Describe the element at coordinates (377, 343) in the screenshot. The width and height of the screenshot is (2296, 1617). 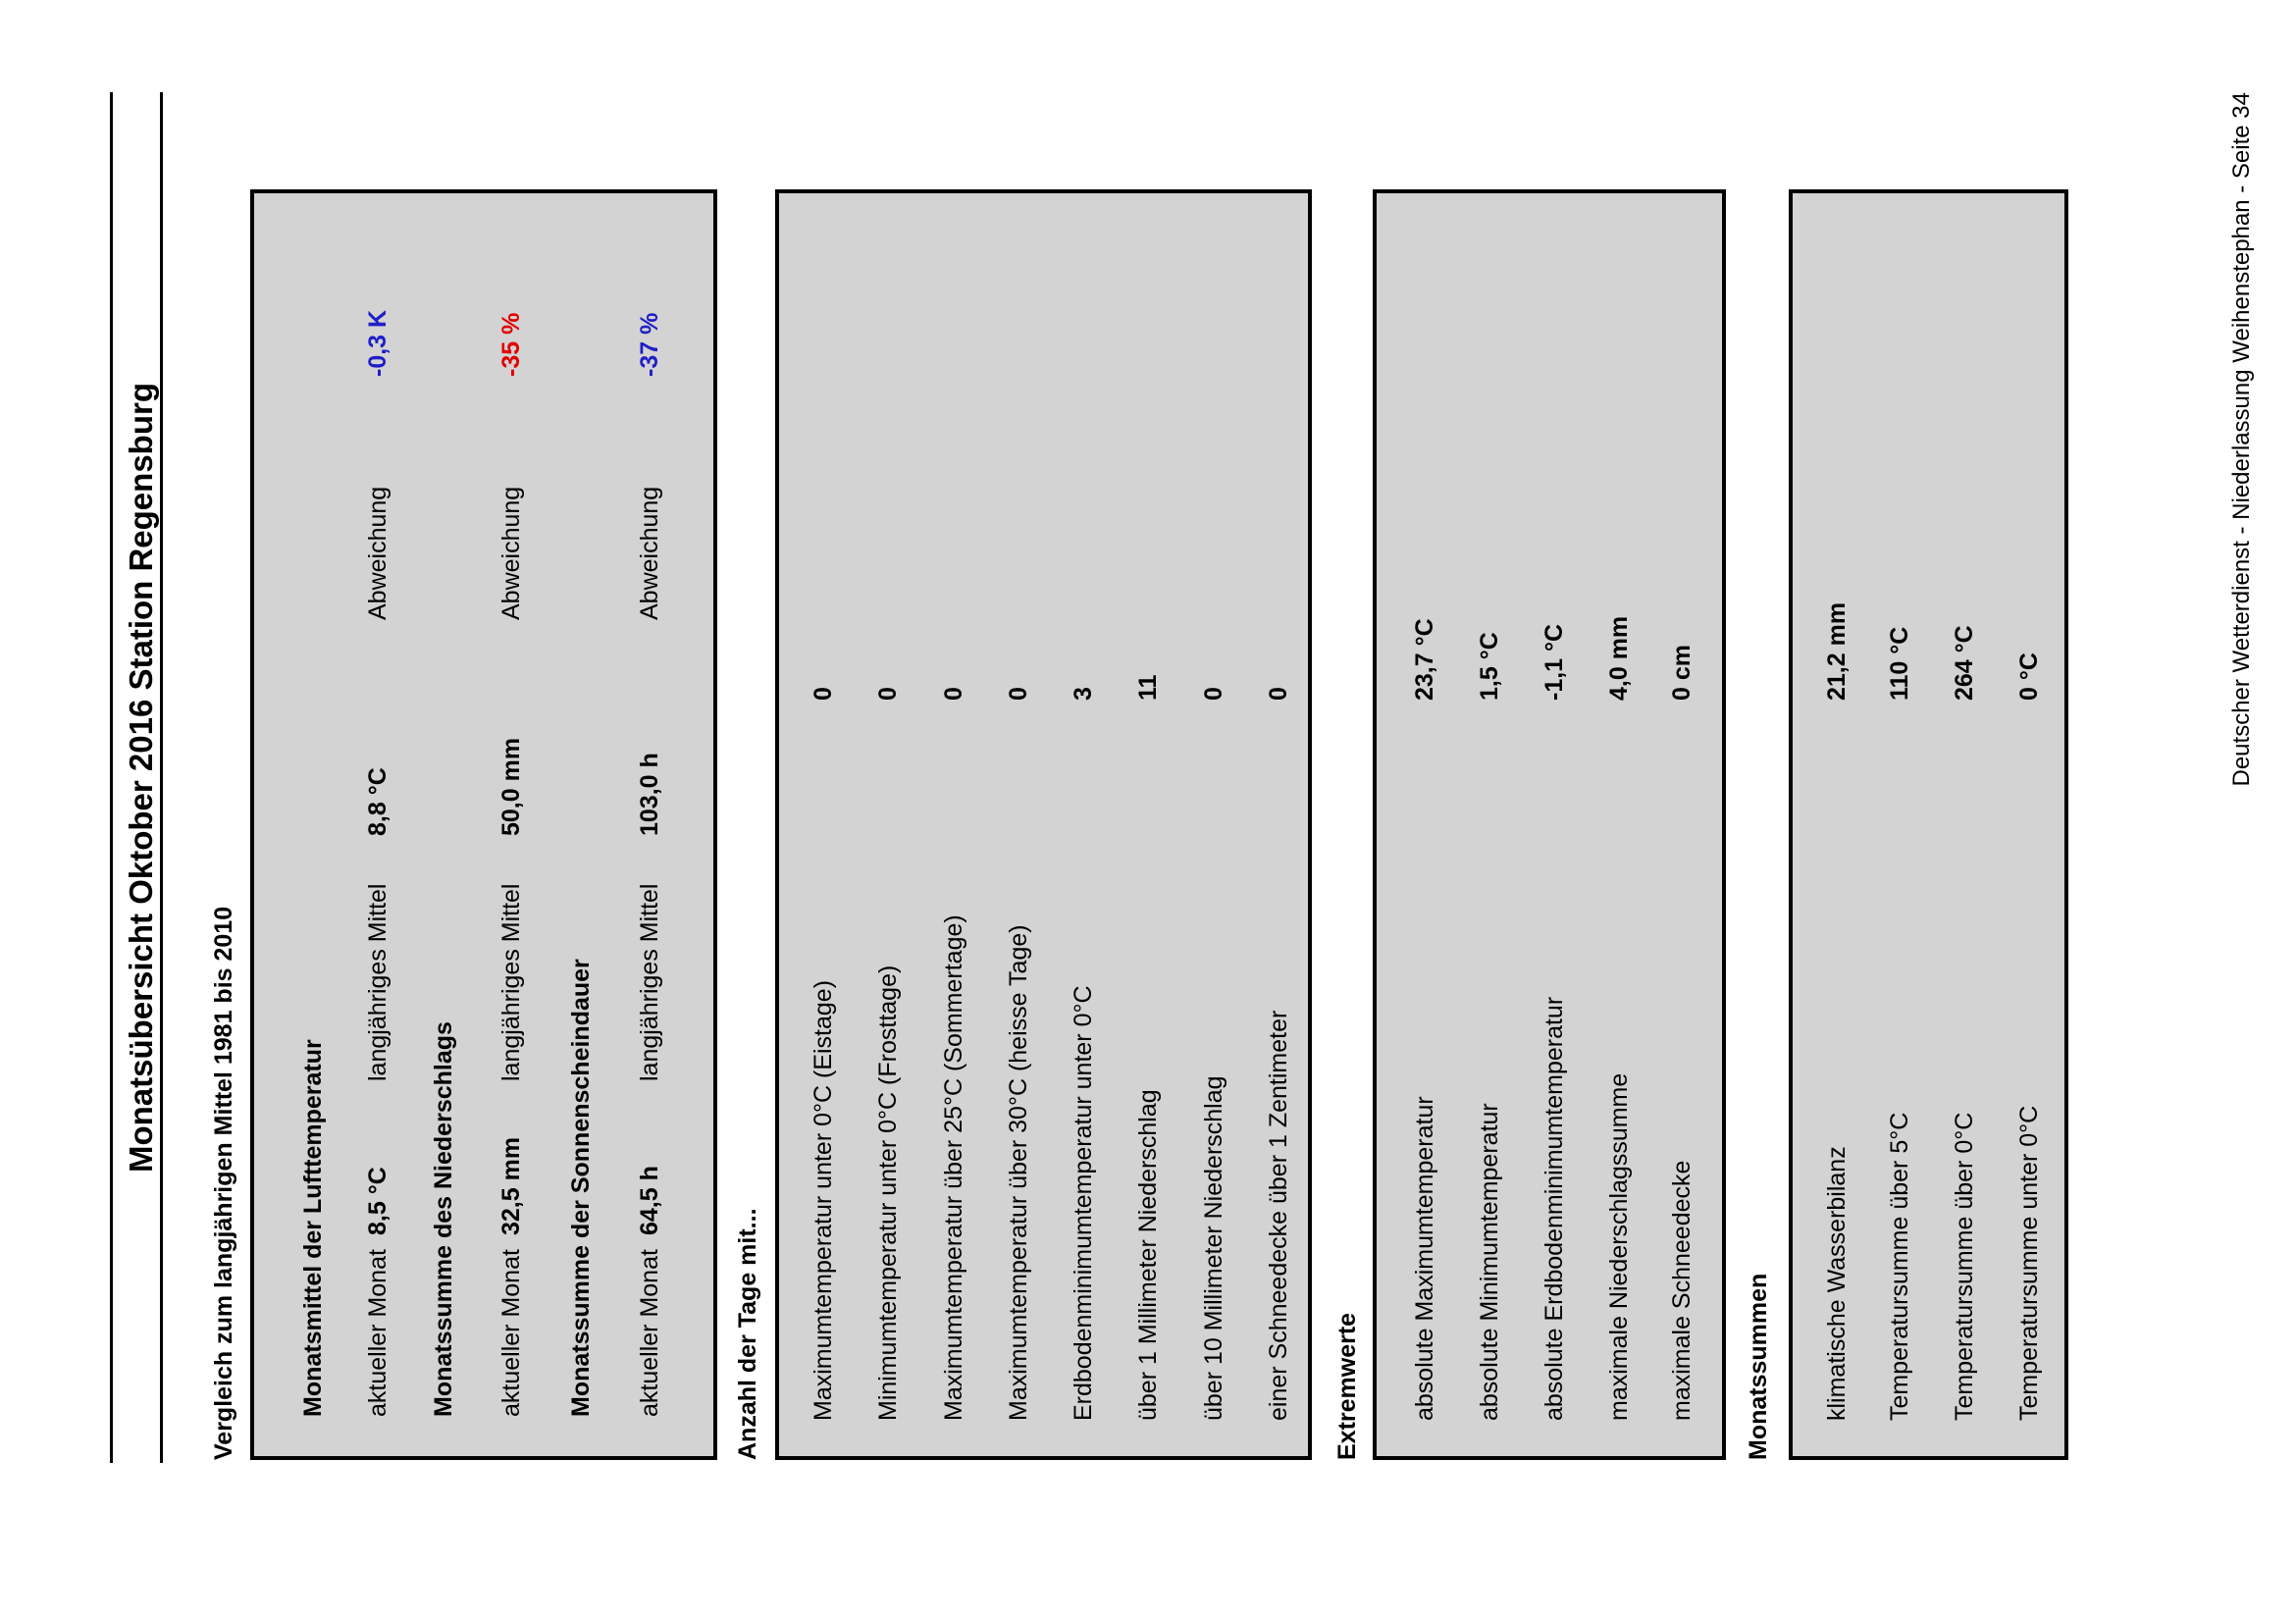
I see `deviation-value: -0,3 K` at that location.